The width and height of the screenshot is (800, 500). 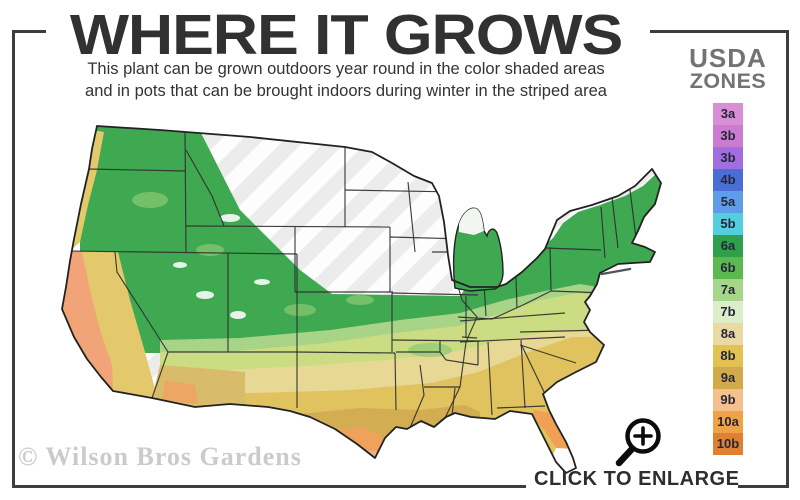 What do you see at coordinates (728, 400) in the screenshot?
I see `zone-chip-9b-13: 9b` at bounding box center [728, 400].